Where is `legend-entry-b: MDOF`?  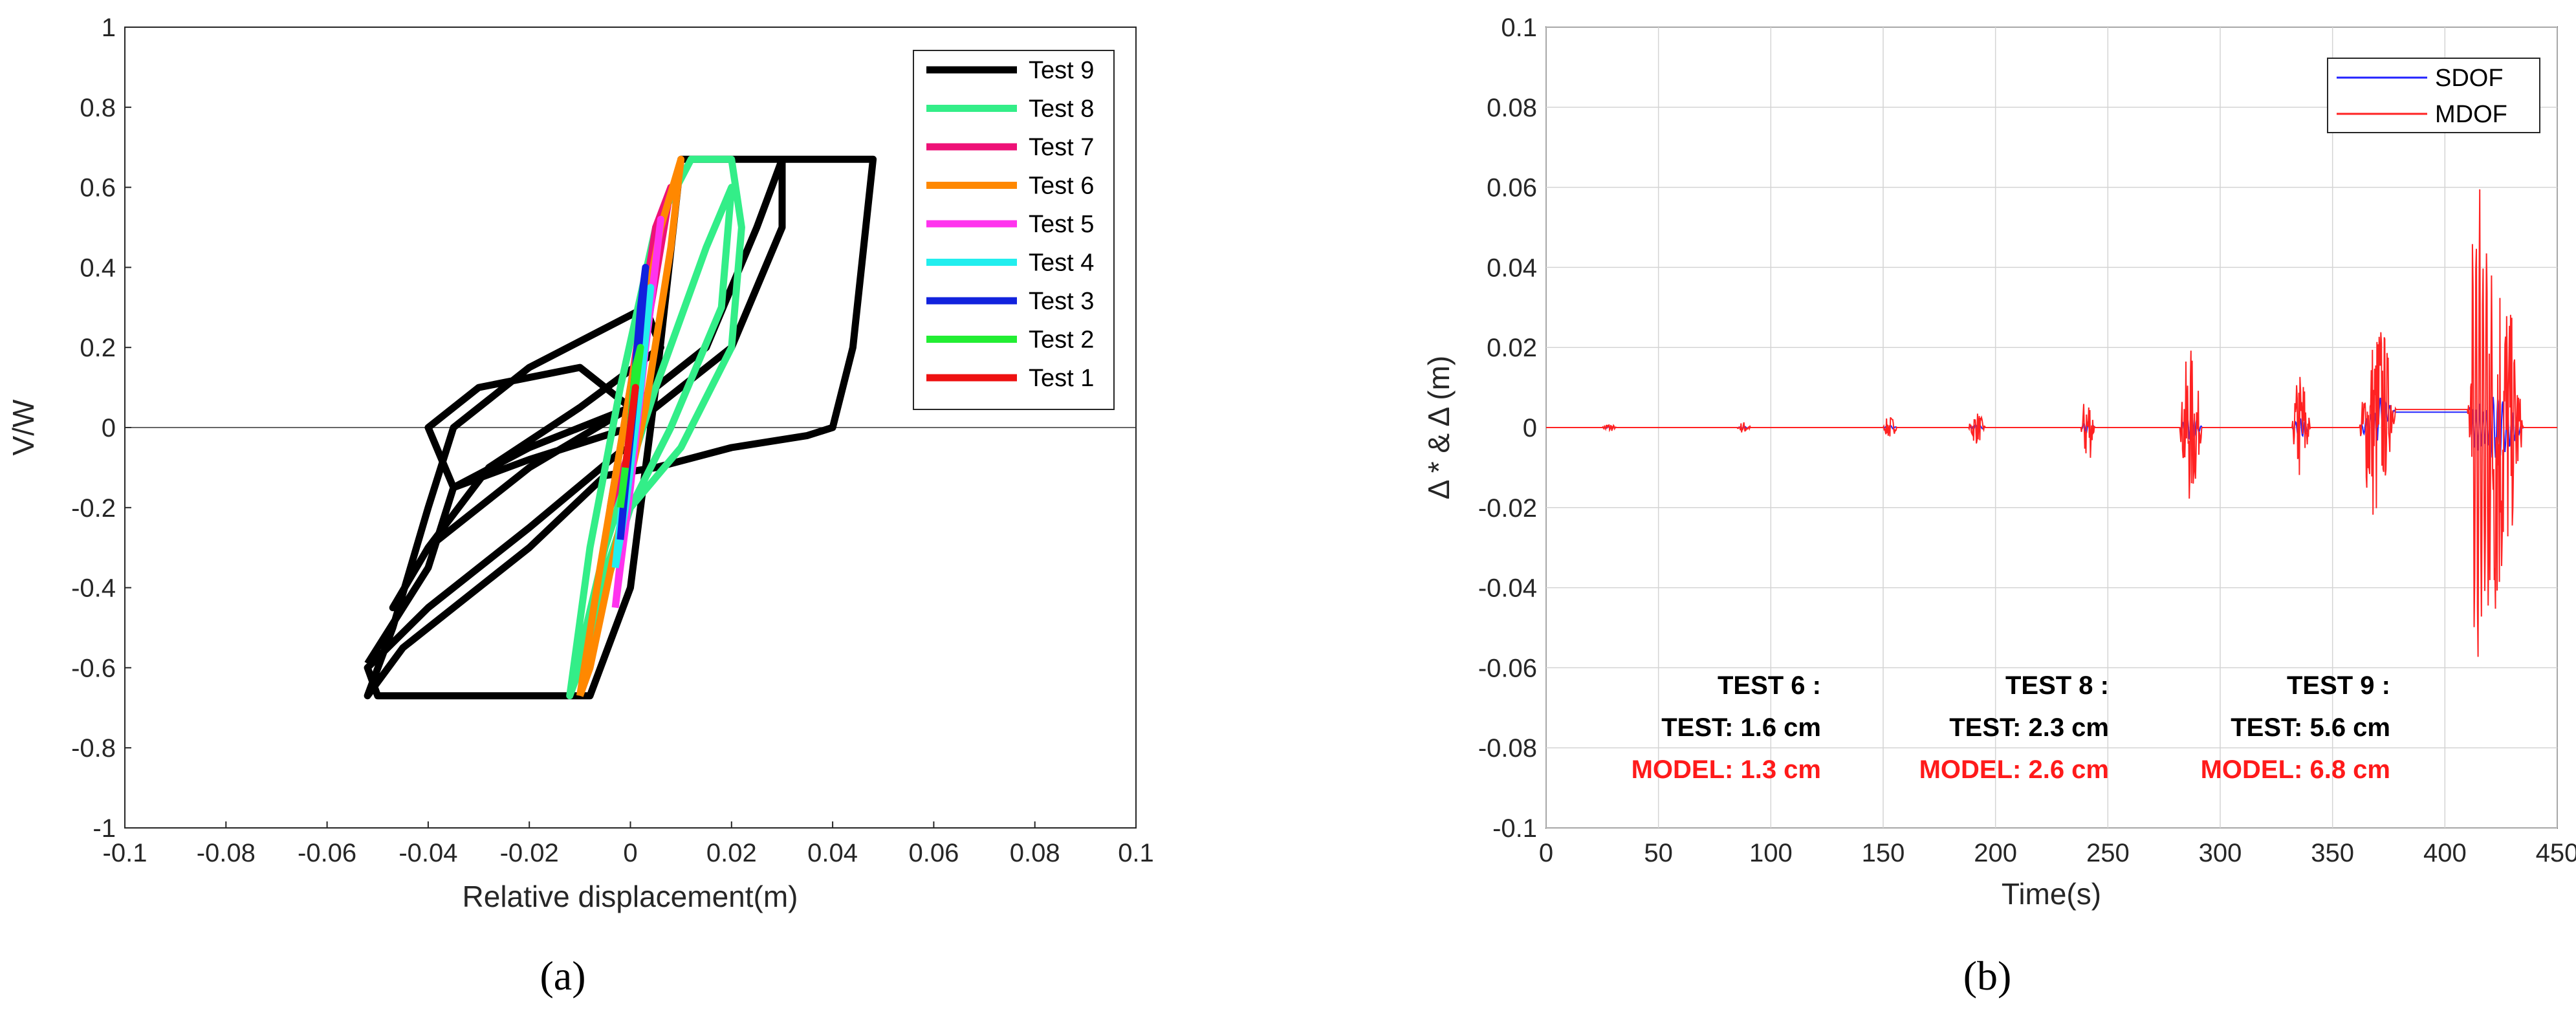
legend-entry-b: MDOF is located at coordinates (2471, 115).